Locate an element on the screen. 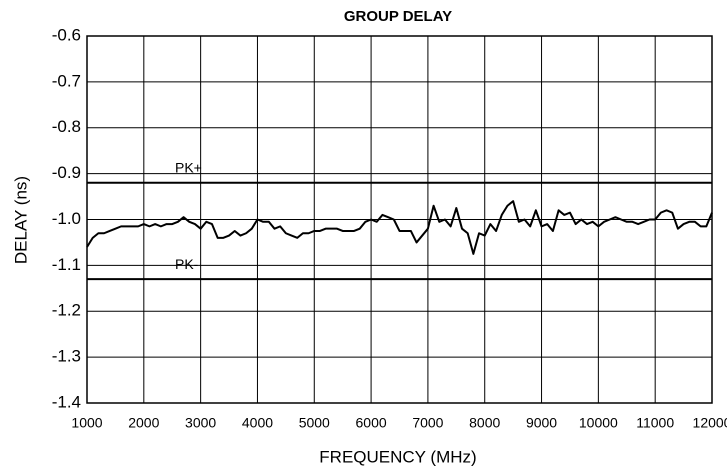  x-tick-label: 4000 is located at coordinates (257, 423).